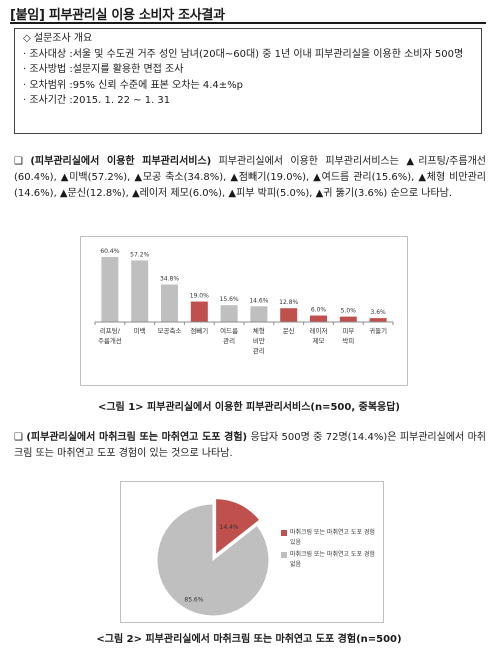 The height and width of the screenshot is (657, 498). I want to click on survey-row-key: · 오차범위 :, so click(48, 85).